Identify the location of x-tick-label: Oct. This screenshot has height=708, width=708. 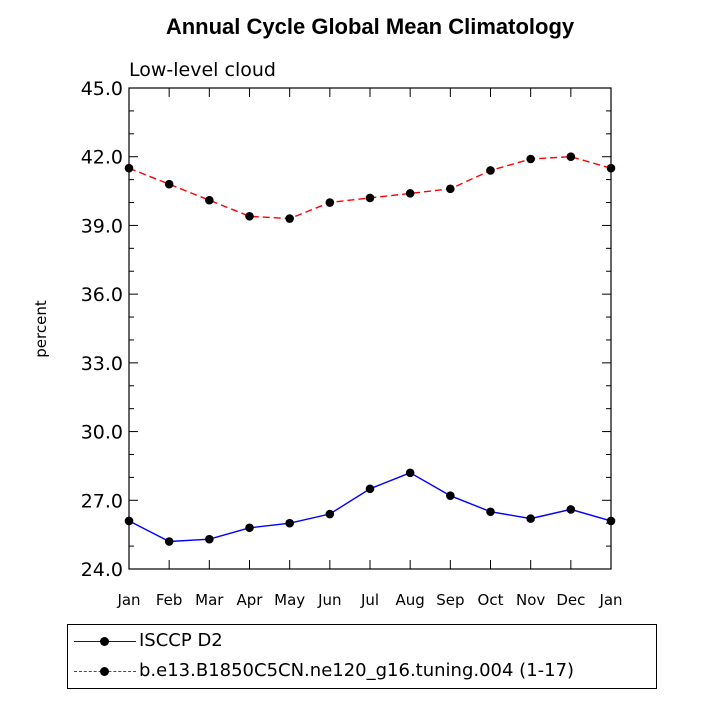
(491, 600).